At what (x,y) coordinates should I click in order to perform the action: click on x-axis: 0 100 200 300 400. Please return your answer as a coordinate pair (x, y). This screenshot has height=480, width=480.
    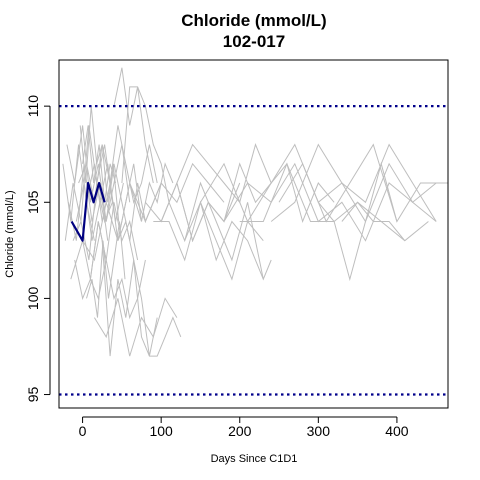
    Looking at the image, I should click on (244, 427).